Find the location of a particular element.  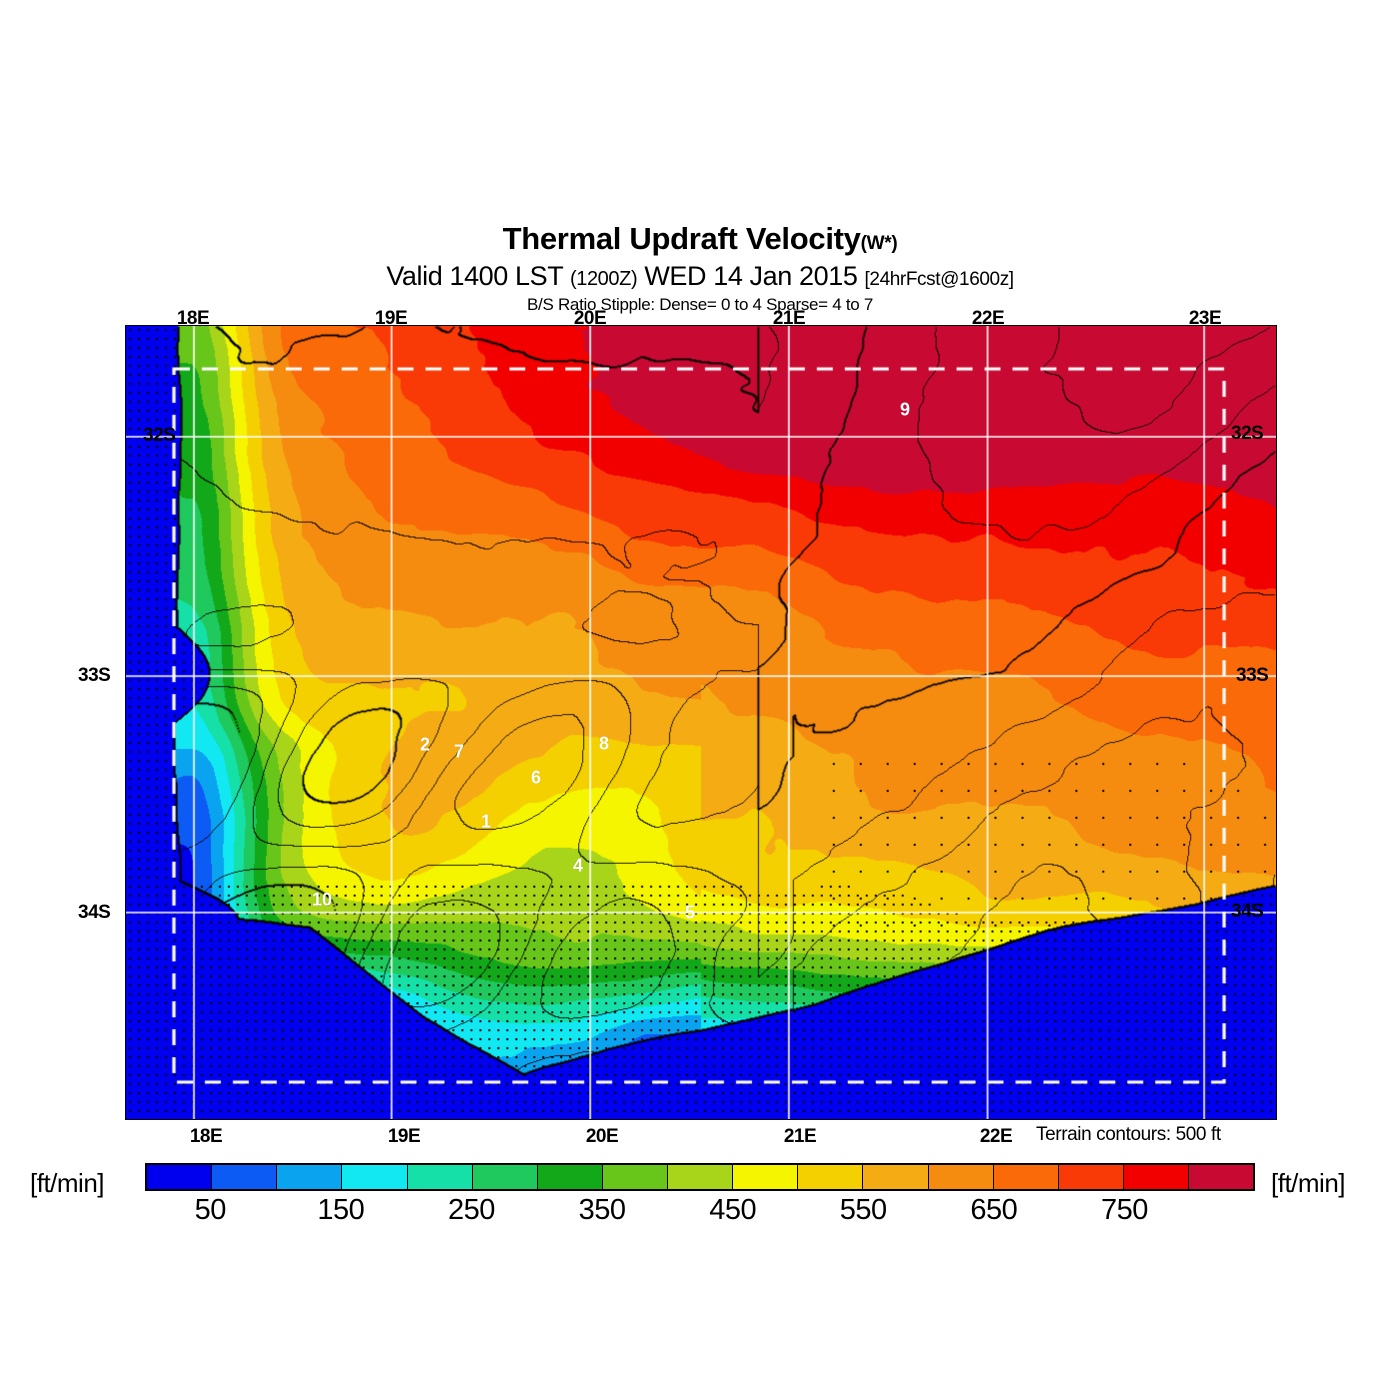

colorbar-tick-350: 350 is located at coordinates (602, 1210).